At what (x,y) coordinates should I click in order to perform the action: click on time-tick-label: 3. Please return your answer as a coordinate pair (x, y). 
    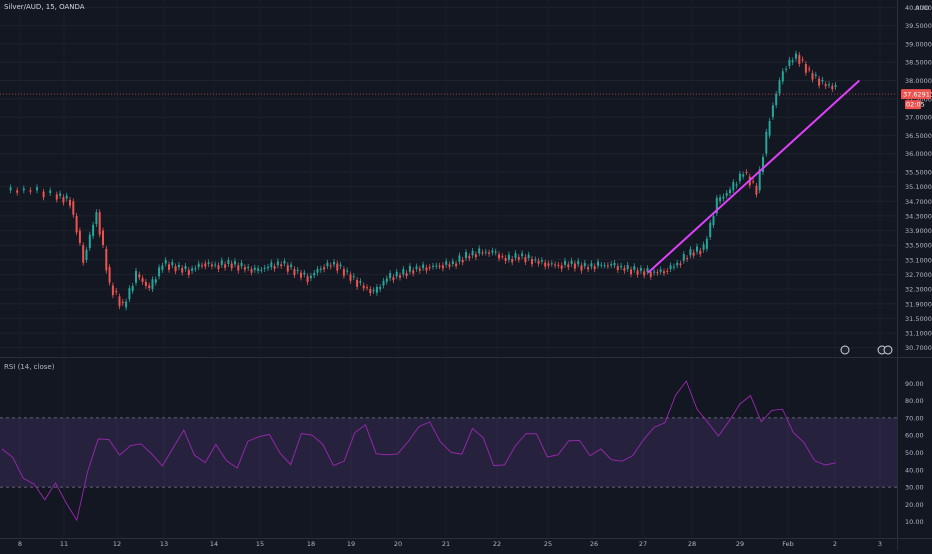
    Looking at the image, I should click on (880, 544).